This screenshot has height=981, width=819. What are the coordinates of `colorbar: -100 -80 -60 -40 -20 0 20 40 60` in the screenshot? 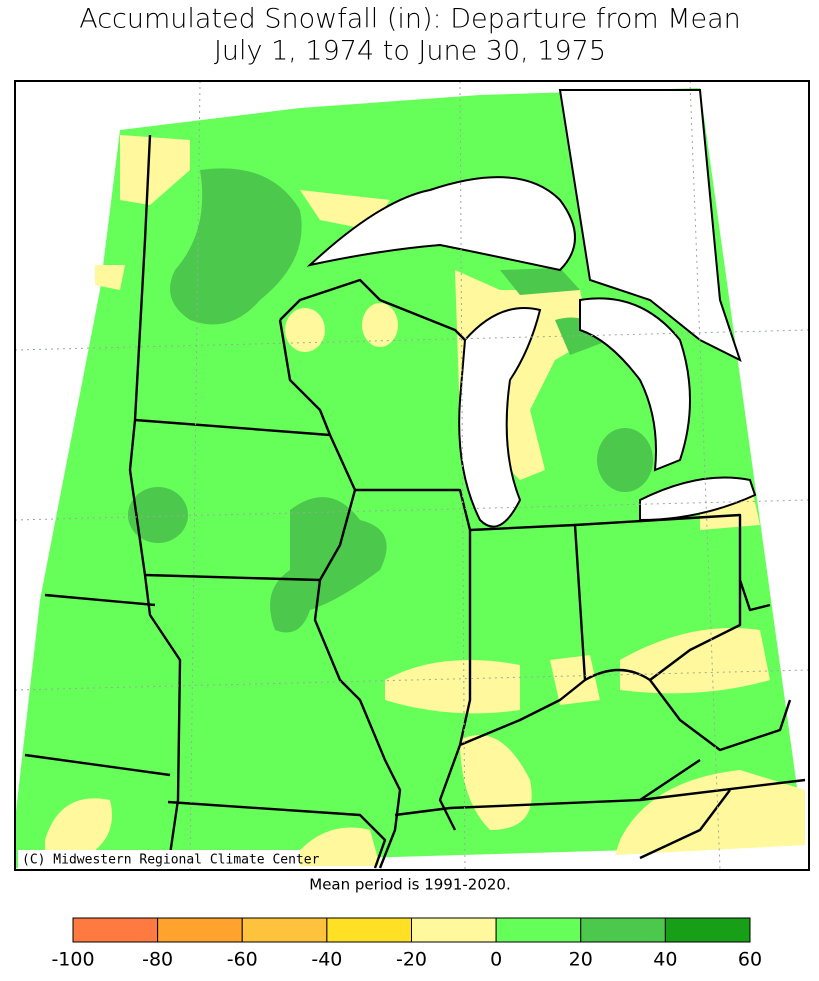 It's located at (406, 944).